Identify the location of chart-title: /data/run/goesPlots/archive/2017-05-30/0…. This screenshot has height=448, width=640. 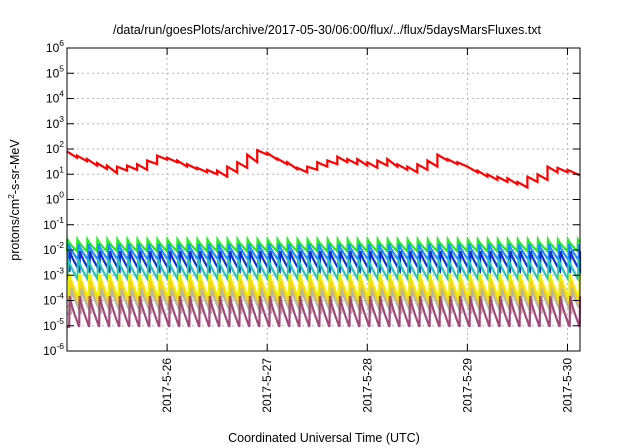
(327, 30).